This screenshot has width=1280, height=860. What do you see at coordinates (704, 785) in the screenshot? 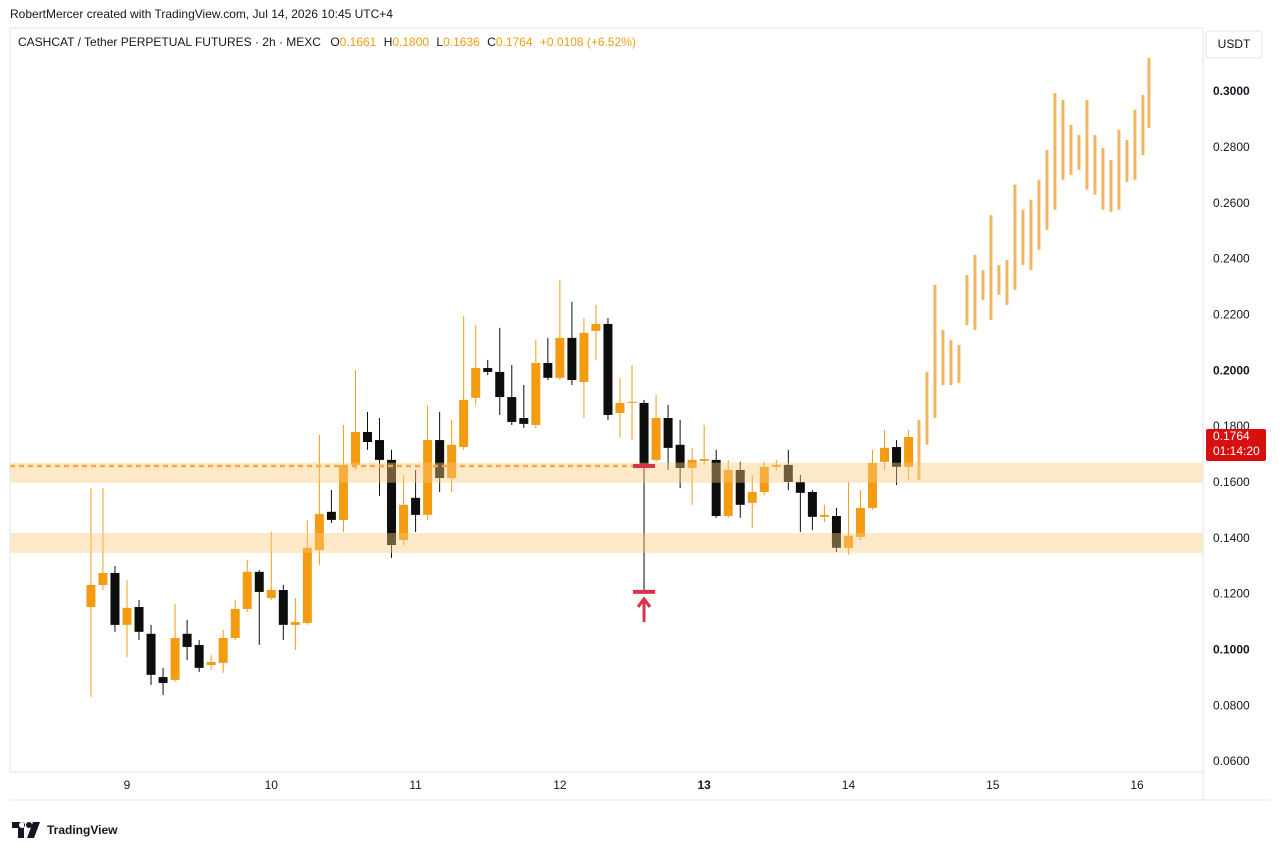
I see `x-tick-label: 13` at bounding box center [704, 785].